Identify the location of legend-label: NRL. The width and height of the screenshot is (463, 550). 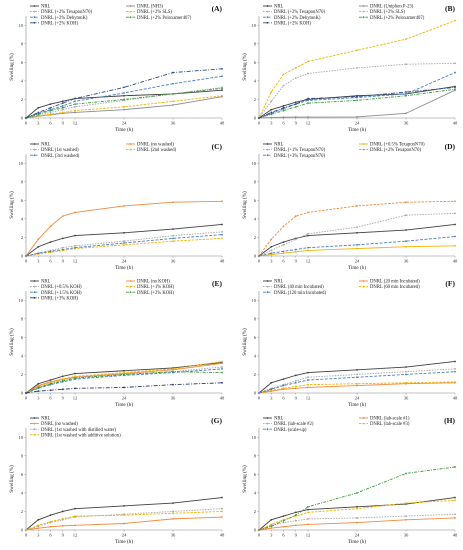
(279, 145).